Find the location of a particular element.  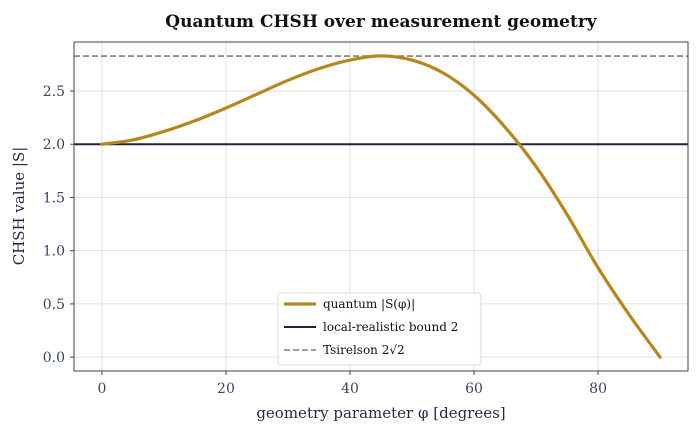

chart-title: Quantum CHSH over measurement geometry is located at coordinates (381, 22).